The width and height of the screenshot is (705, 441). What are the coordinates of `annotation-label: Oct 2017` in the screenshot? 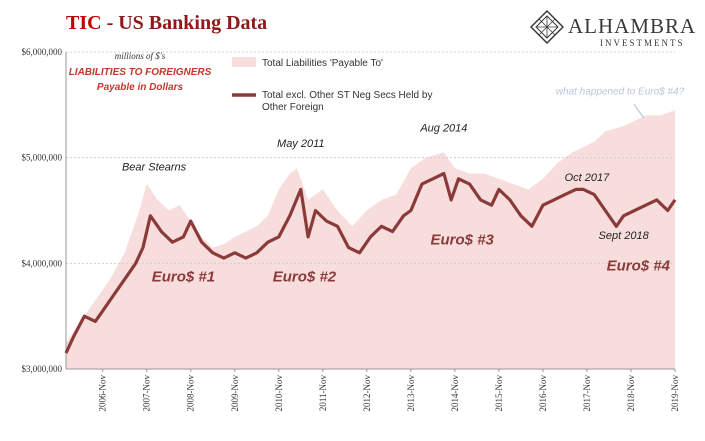 It's located at (588, 178).